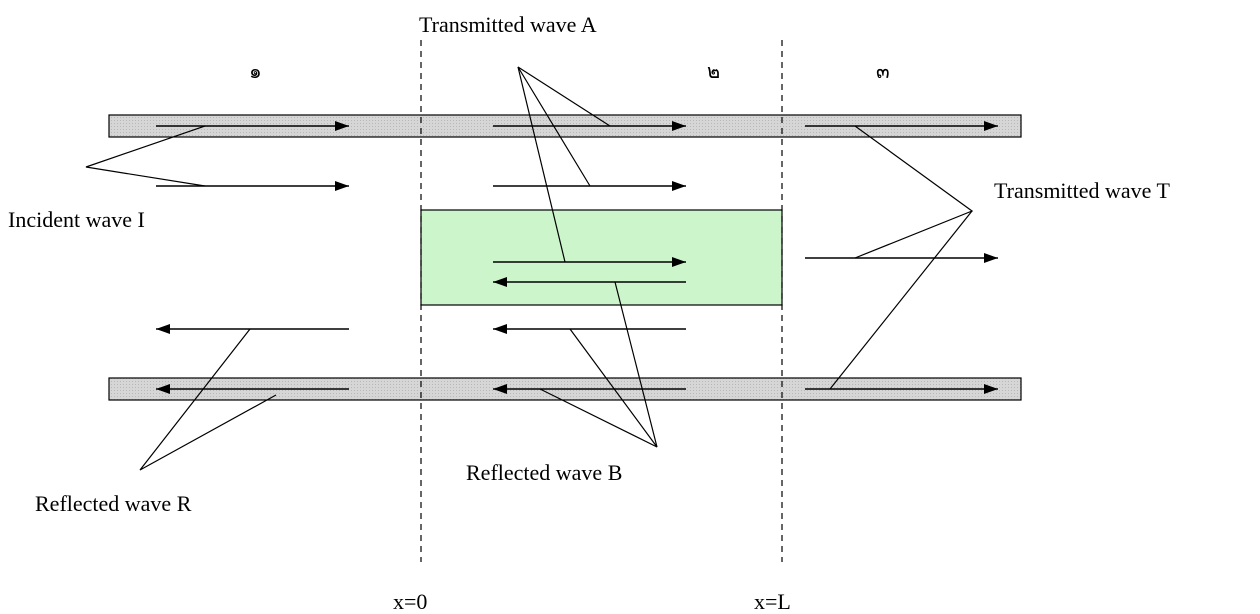 The width and height of the screenshot is (1260, 614). I want to click on region-3-label: ๓, so click(883, 71).